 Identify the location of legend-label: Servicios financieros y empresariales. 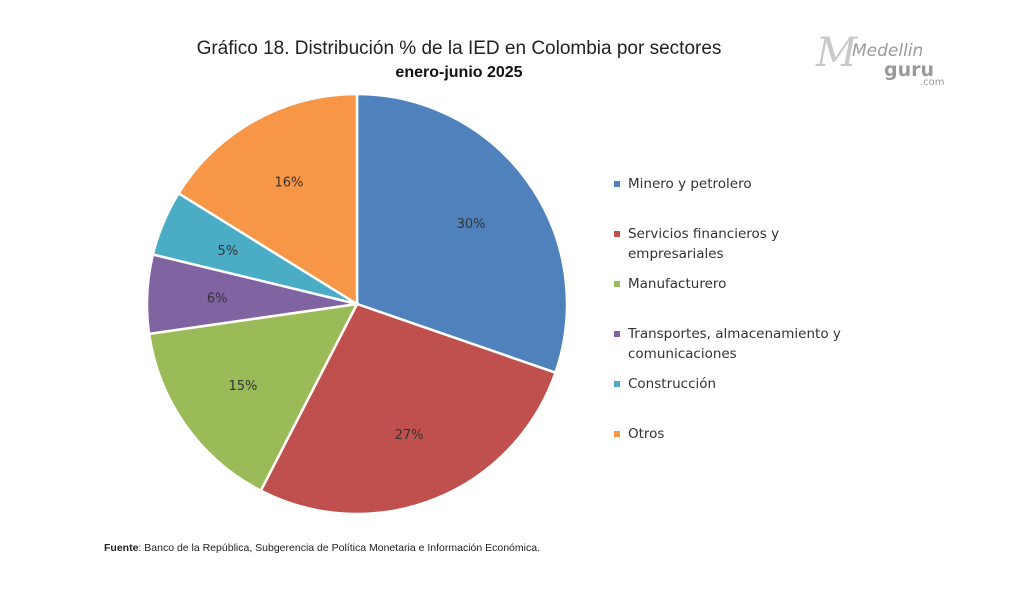
(704, 244).